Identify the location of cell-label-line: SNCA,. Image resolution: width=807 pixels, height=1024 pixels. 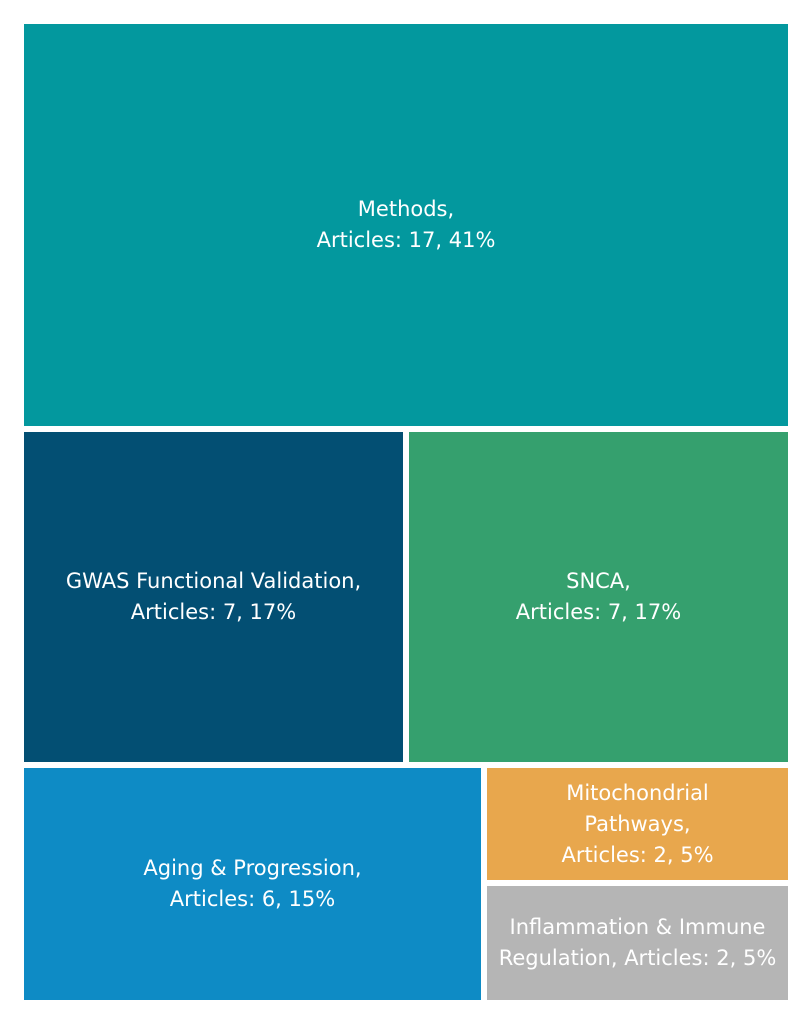
(598, 581).